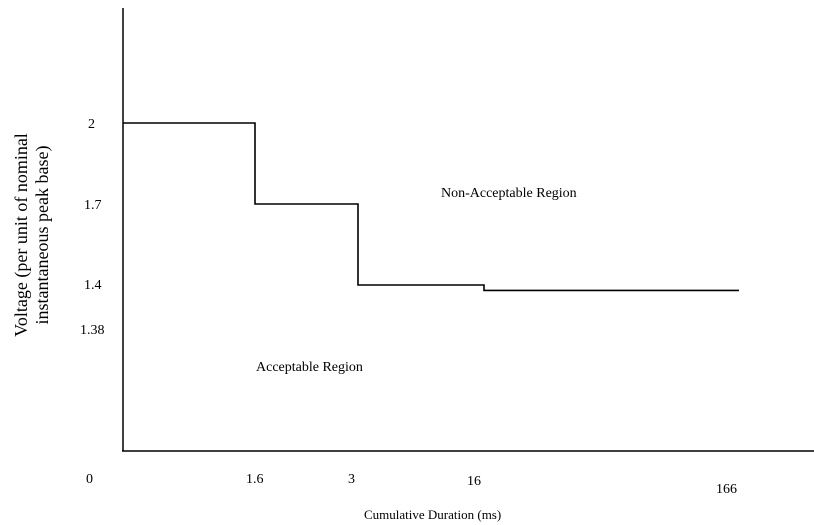  I want to click on y-axis-title-line-2: instantaneous peak base), so click(42, 235).